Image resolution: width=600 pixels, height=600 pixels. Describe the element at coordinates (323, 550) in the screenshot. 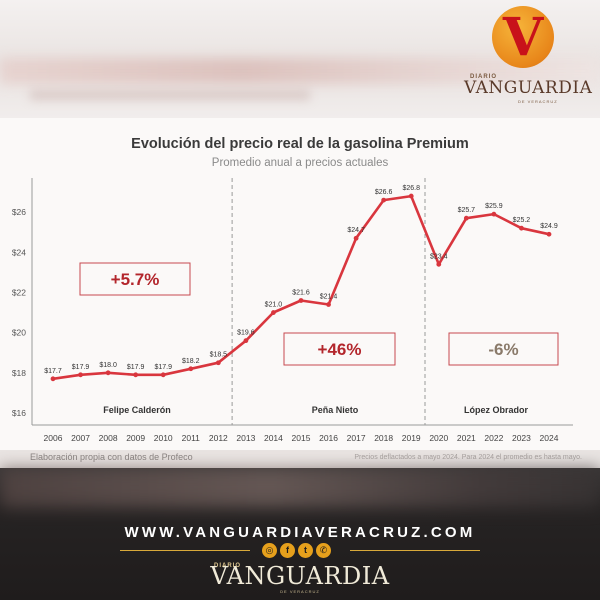

I see `whatsapp-icon: ✆` at that location.